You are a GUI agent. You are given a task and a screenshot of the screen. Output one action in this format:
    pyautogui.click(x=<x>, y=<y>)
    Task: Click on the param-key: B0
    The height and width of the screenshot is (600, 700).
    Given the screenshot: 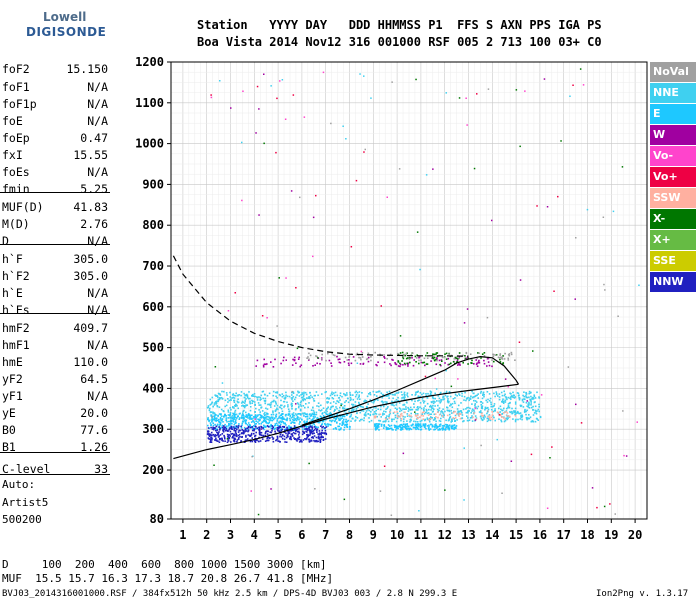 What is the action you would take?
    pyautogui.click(x=9, y=430)
    